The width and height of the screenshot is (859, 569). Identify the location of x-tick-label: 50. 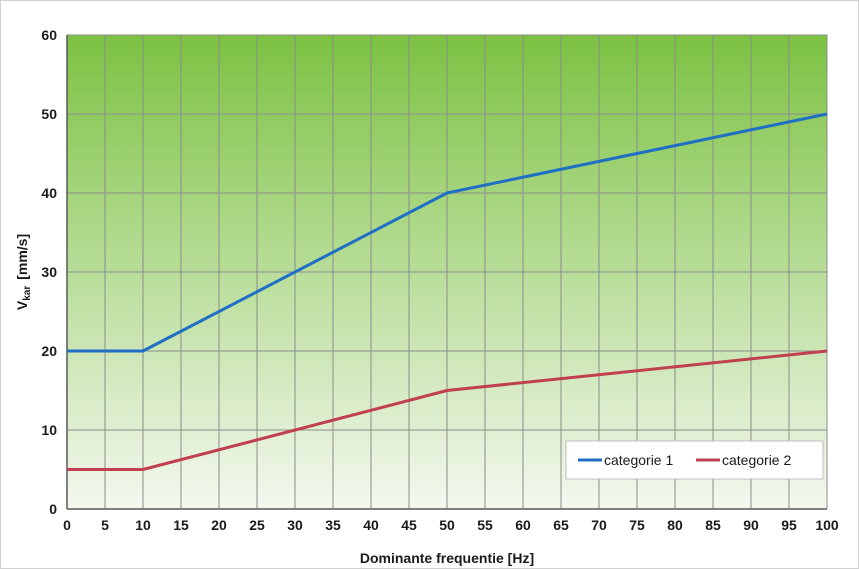
(447, 525).